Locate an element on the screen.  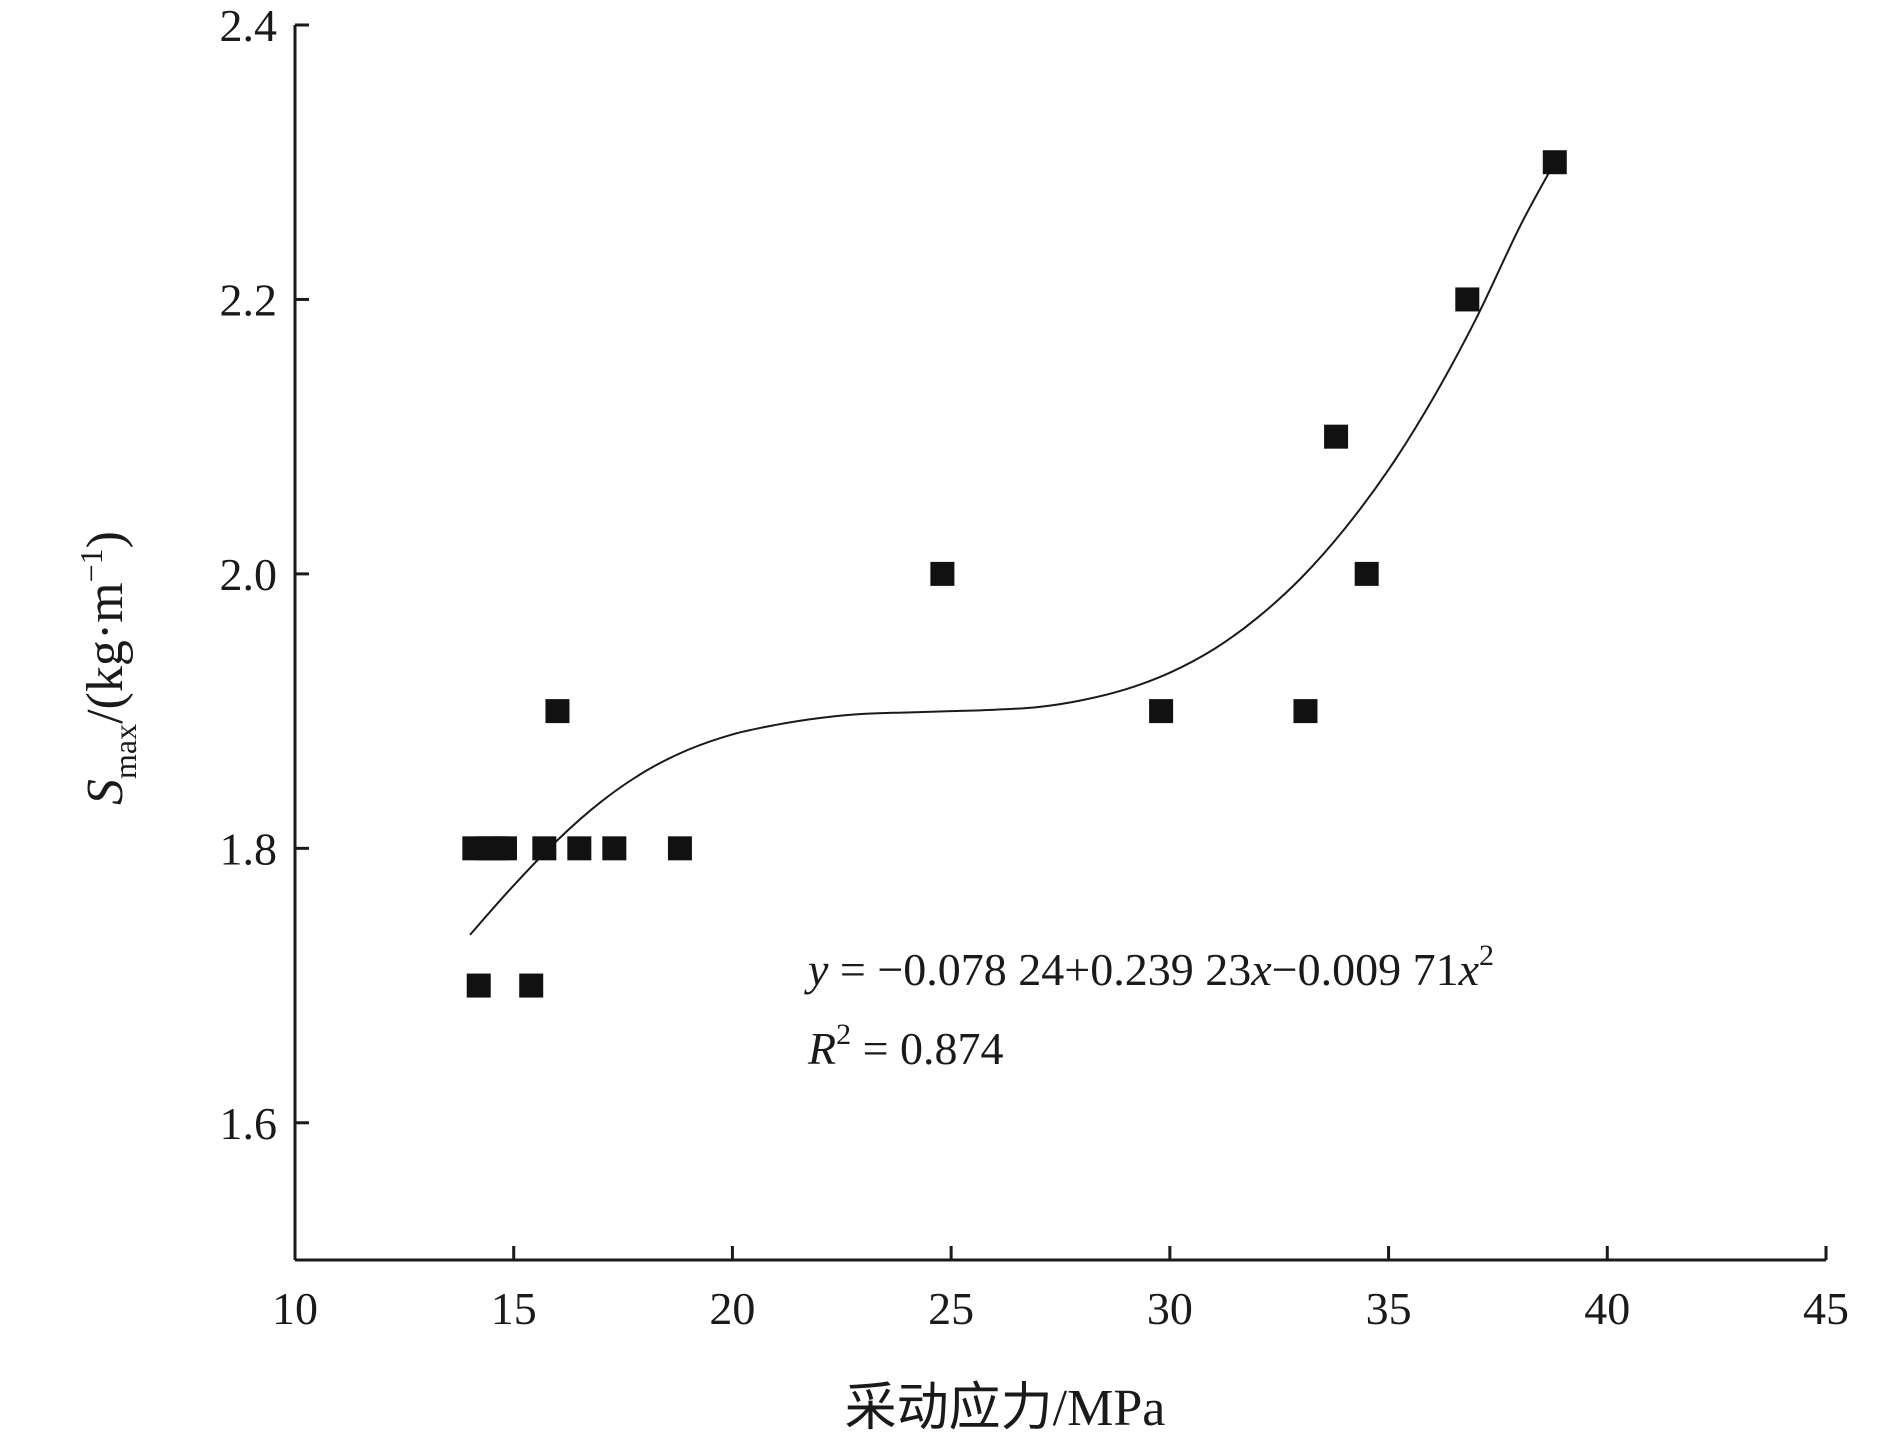
x-tick-label: 20 is located at coordinates (732, 1308).